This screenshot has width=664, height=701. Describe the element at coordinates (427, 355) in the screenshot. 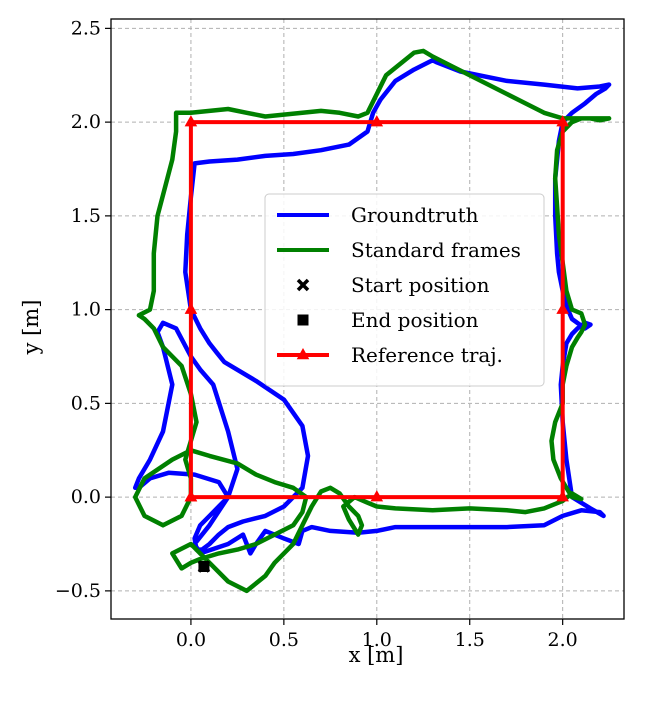

I see `legend-label: Reference traj.` at that location.